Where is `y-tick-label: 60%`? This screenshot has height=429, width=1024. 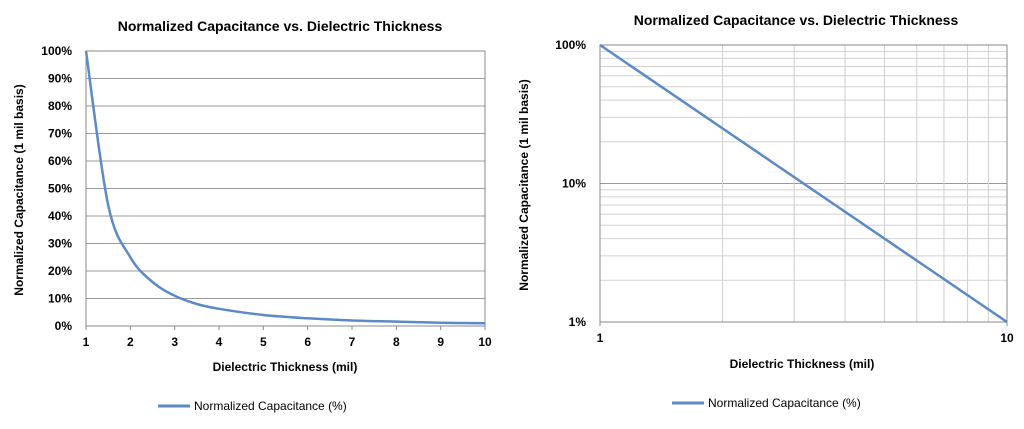
y-tick-label: 60% is located at coordinates (60, 161).